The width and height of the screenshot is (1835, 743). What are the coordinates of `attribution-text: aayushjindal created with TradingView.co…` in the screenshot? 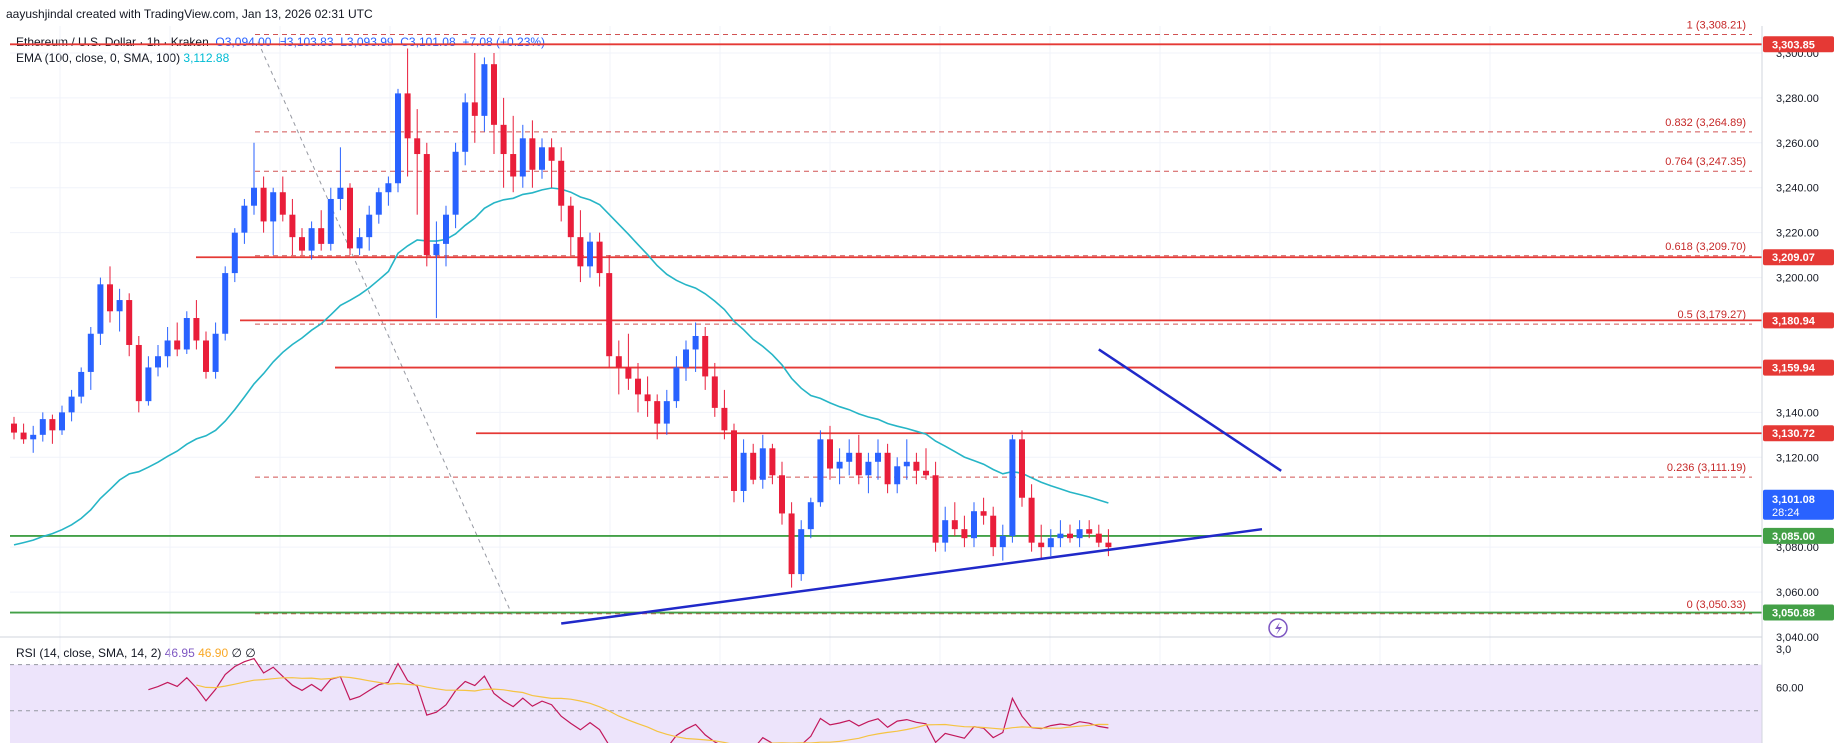 It's located at (189, 14).